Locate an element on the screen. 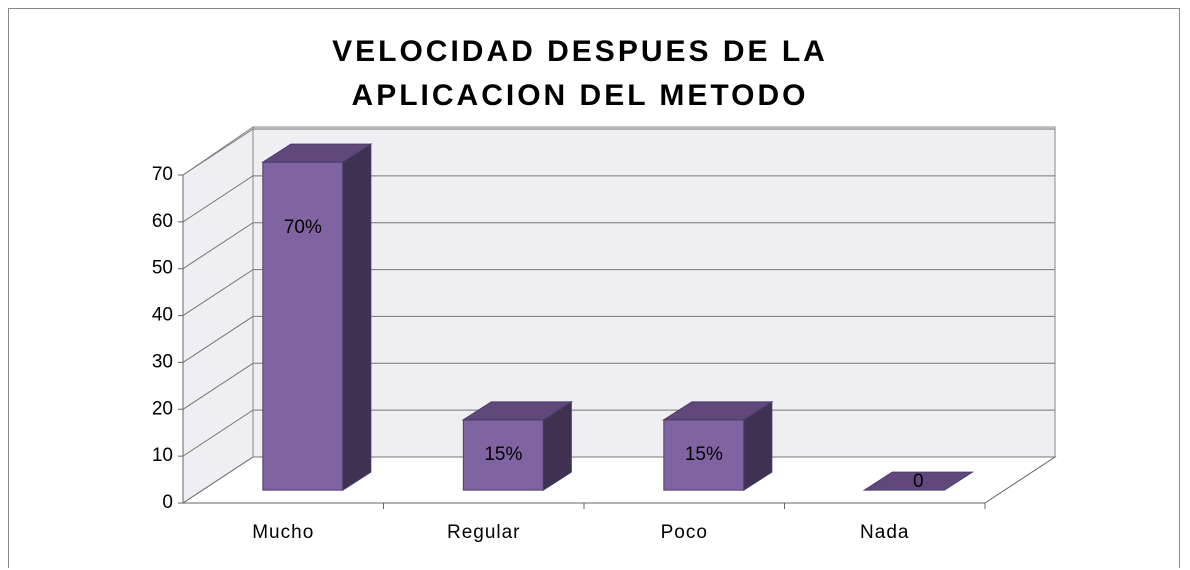  x-tick-label: Nada is located at coordinates (884, 532).